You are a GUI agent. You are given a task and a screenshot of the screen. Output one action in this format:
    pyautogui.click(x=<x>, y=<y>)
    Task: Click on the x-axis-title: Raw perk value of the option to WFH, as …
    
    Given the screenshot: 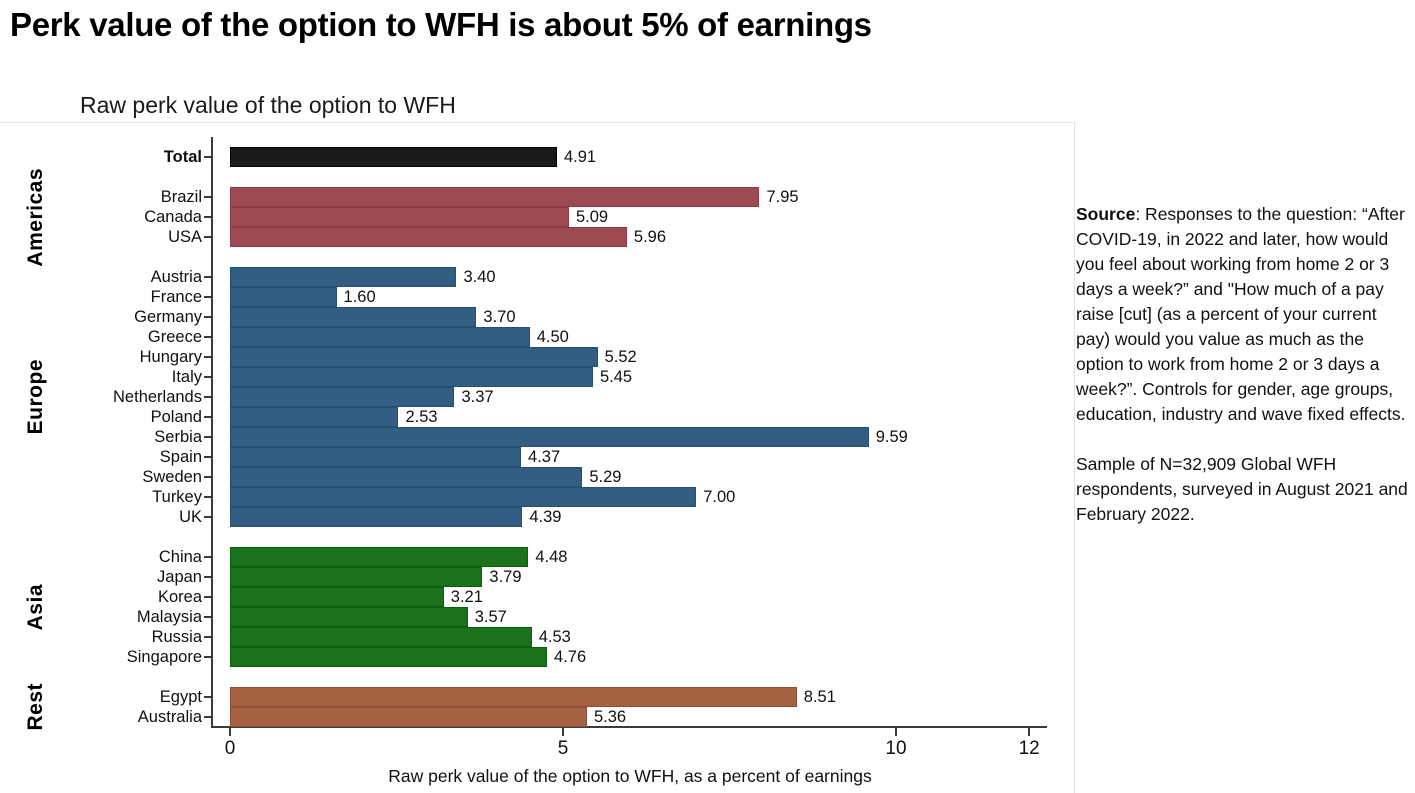 What is the action you would take?
    pyautogui.click(x=630, y=776)
    